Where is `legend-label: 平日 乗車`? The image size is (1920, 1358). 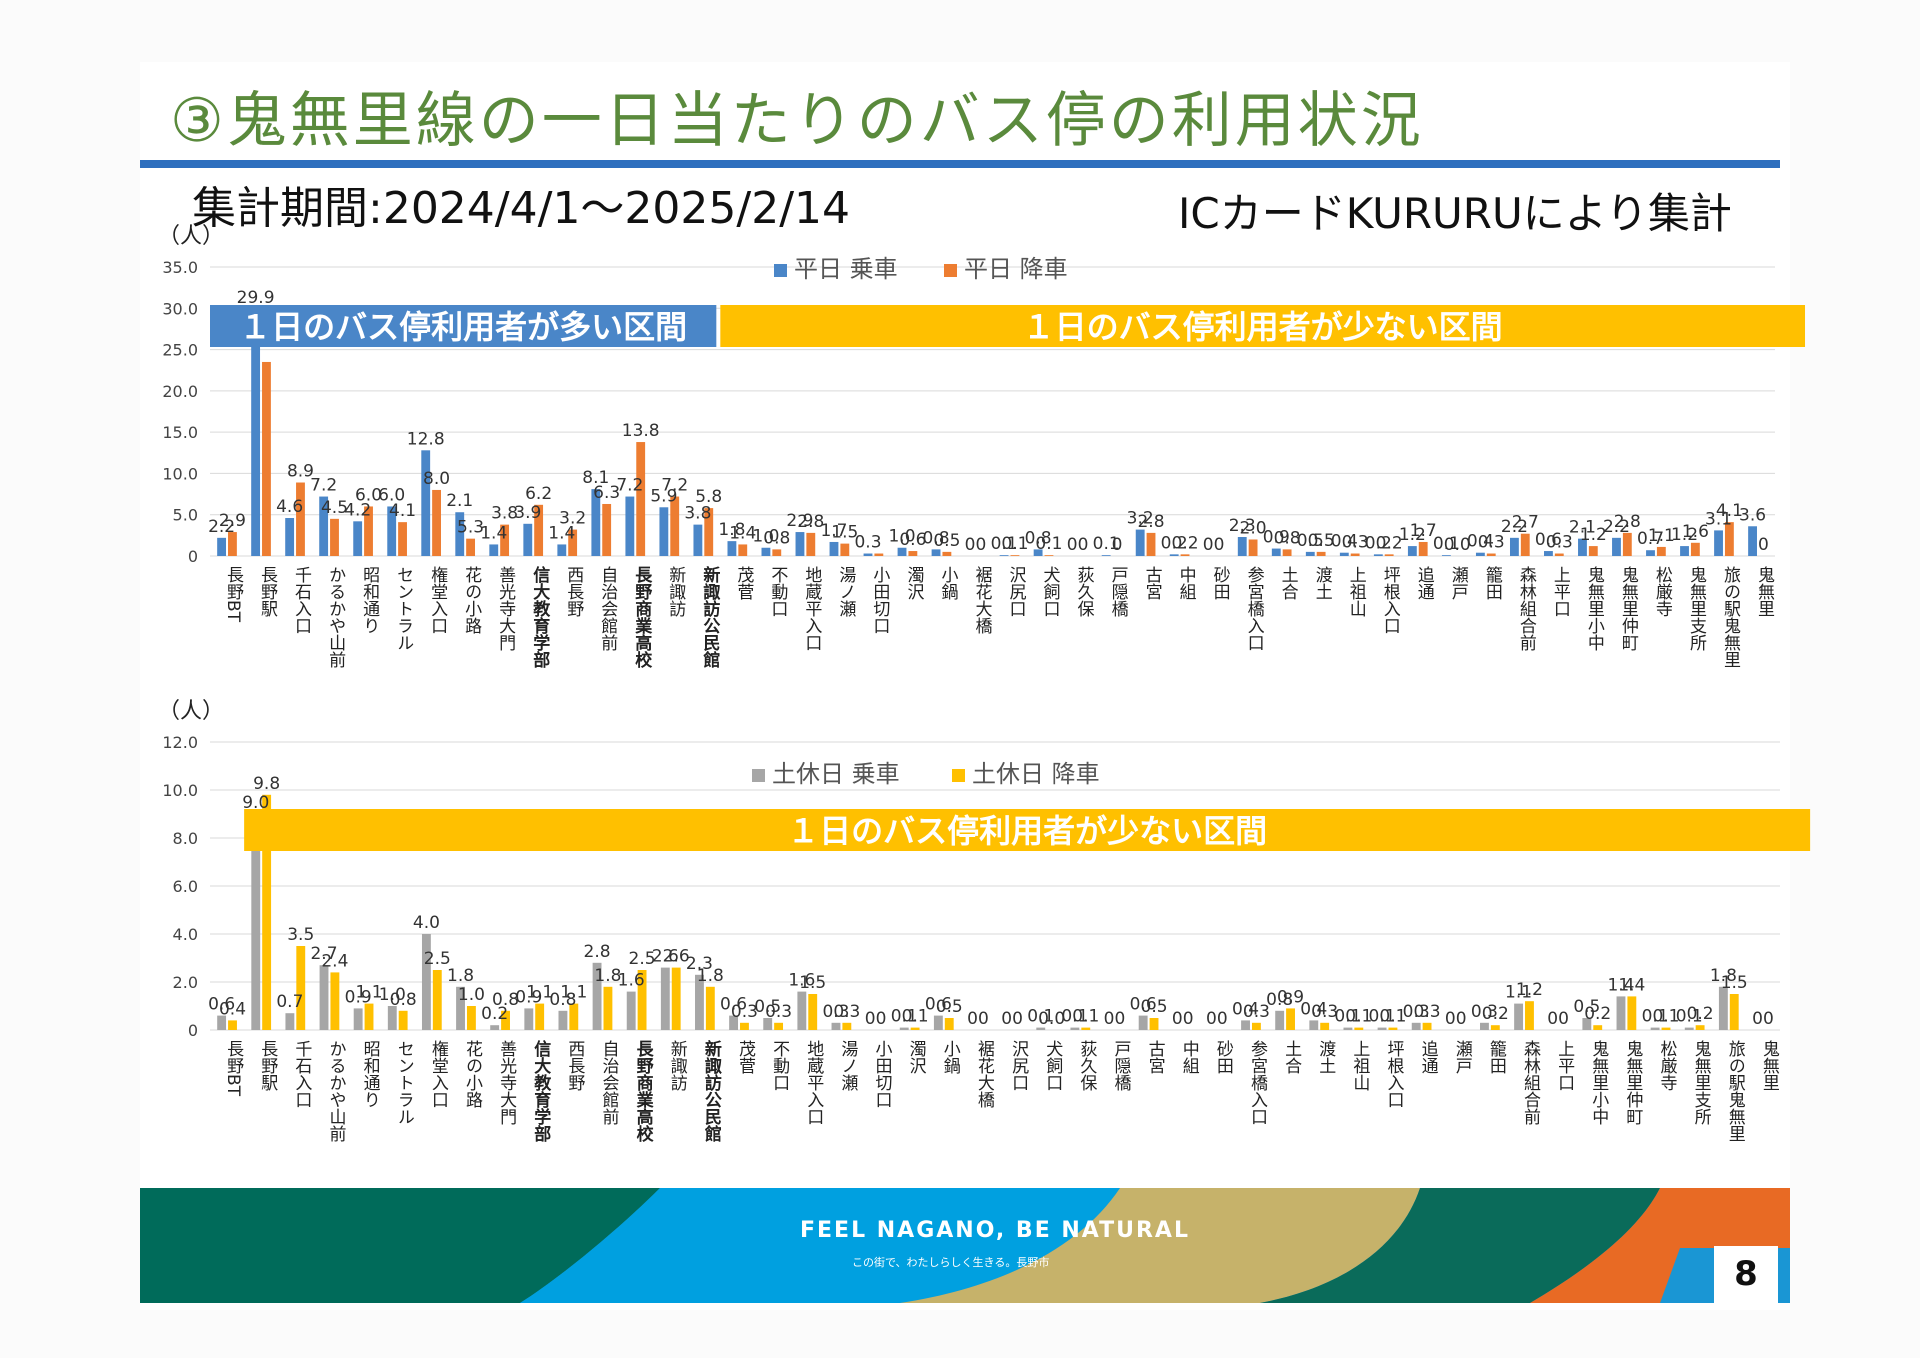
legend-label: 平日 乗車 is located at coordinates (846, 269).